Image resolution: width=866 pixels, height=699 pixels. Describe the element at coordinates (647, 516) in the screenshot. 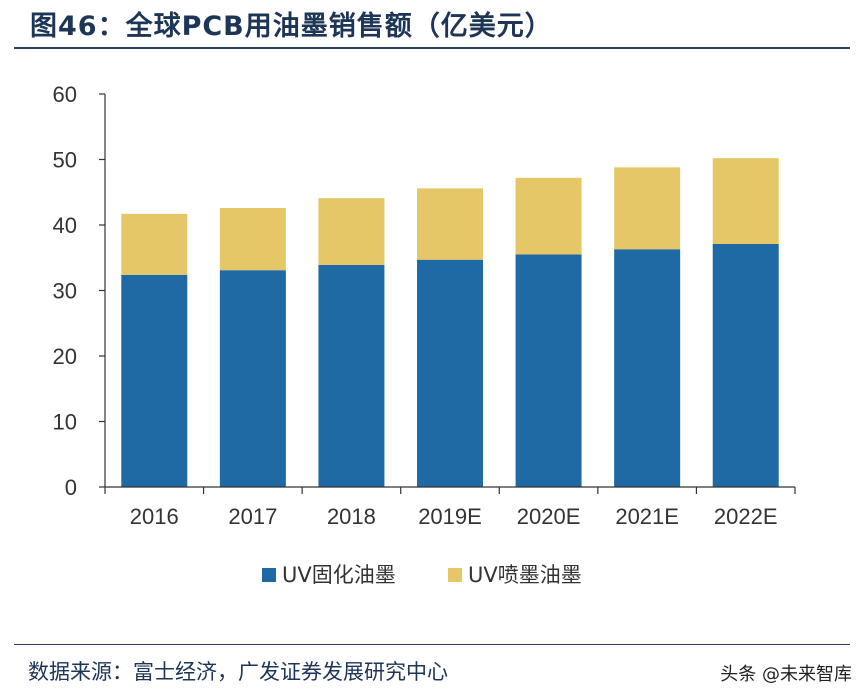

I see `x-tick-label: 2021E` at that location.